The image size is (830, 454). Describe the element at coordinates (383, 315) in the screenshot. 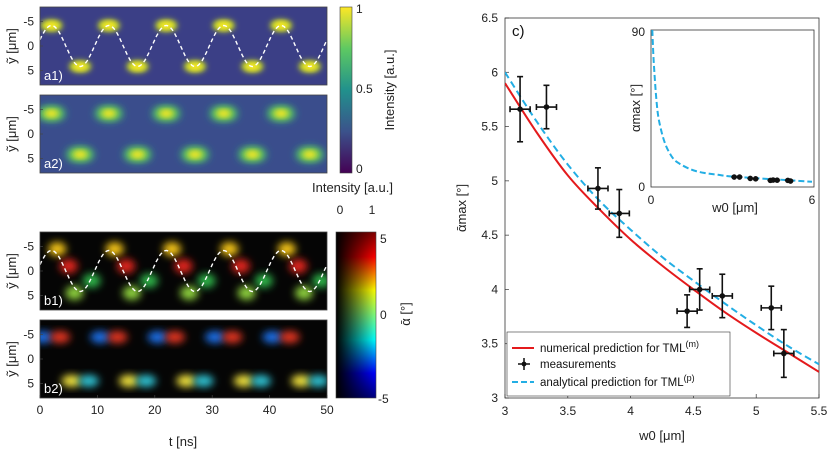

I see `cbar-b-tick-0: 0` at that location.